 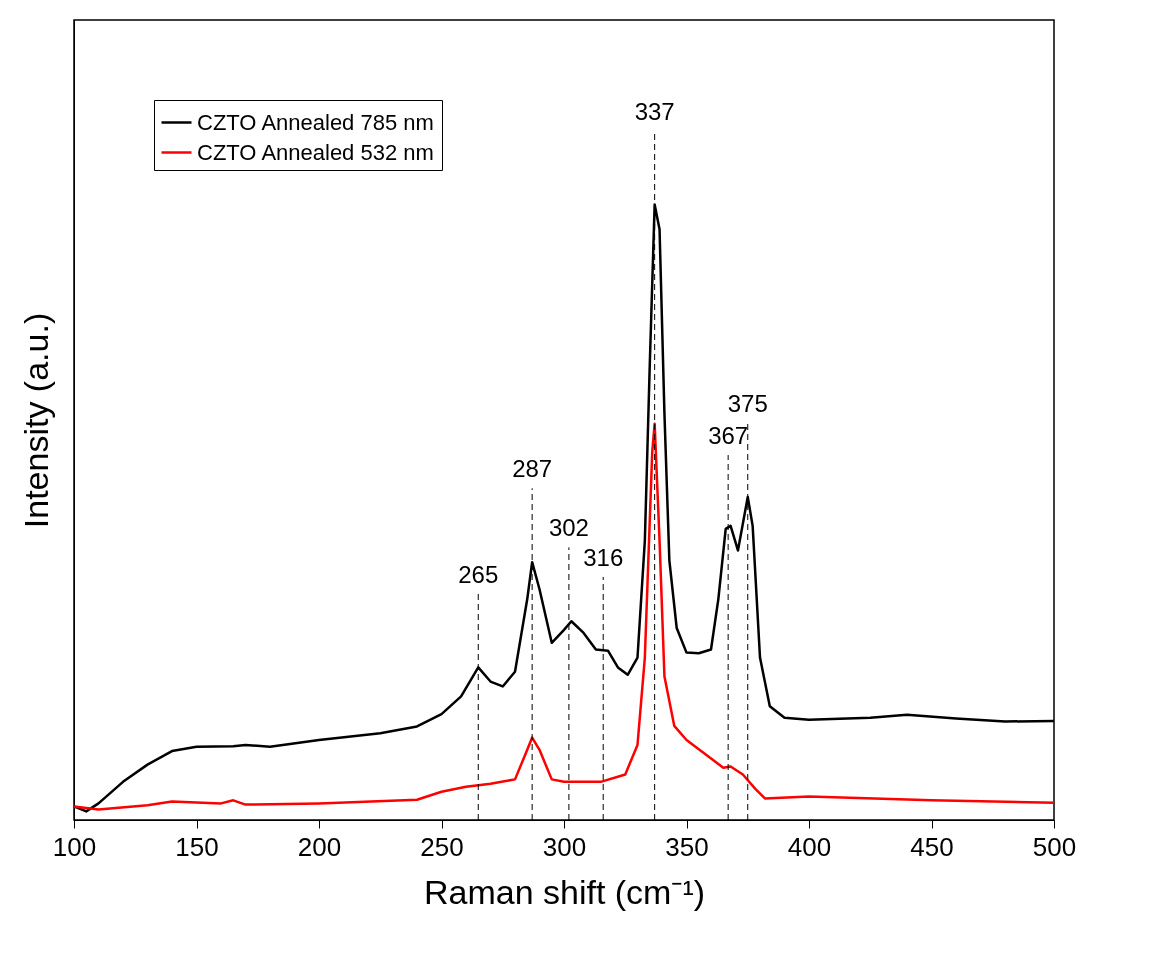 I want to click on x-tick-label: 300, so click(x=564, y=846).